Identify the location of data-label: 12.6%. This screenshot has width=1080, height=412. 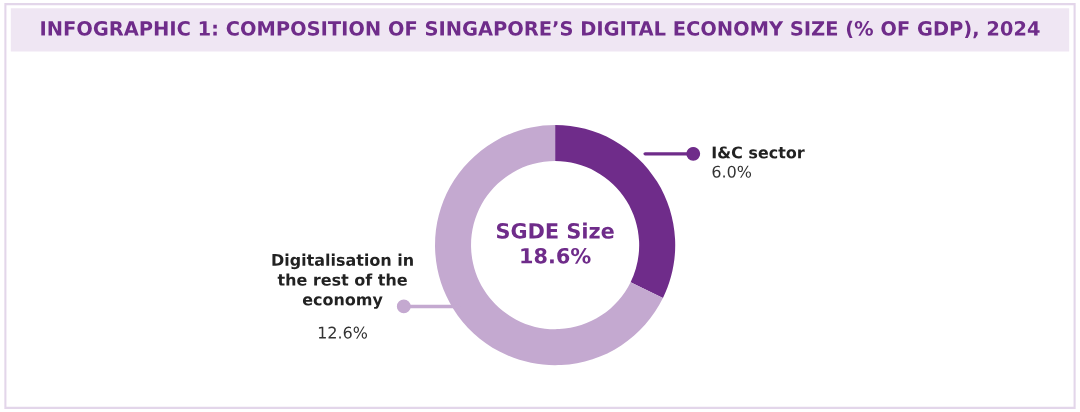
(343, 332).